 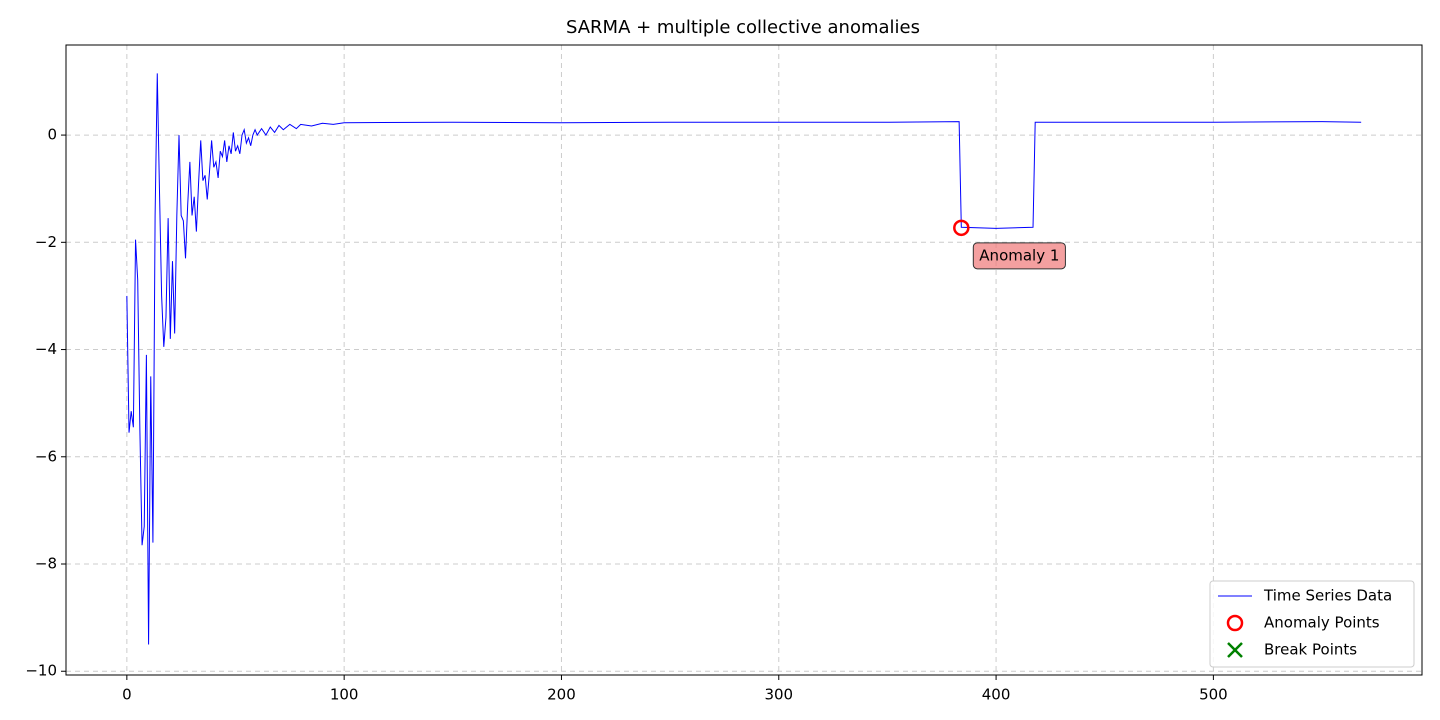 What do you see at coordinates (46, 456) in the screenshot?
I see `y-tick-label: −6` at bounding box center [46, 456].